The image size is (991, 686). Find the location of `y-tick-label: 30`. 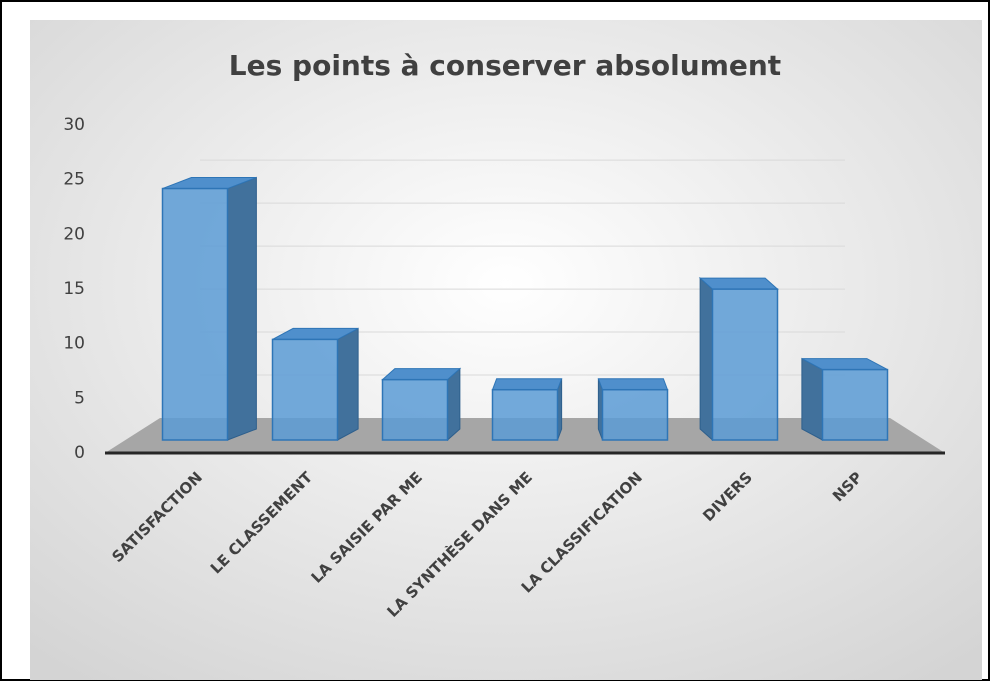

y-tick-label: 30 is located at coordinates (74, 125).